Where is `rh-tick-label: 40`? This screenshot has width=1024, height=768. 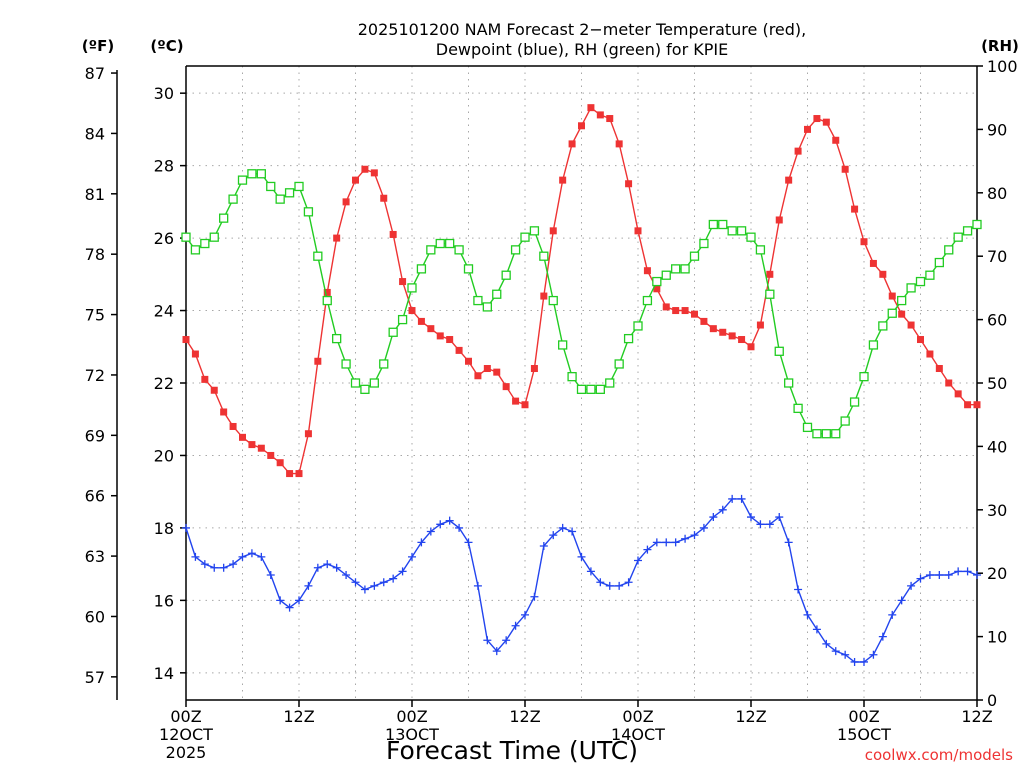
rh-tick-label: 40 is located at coordinates (997, 446).